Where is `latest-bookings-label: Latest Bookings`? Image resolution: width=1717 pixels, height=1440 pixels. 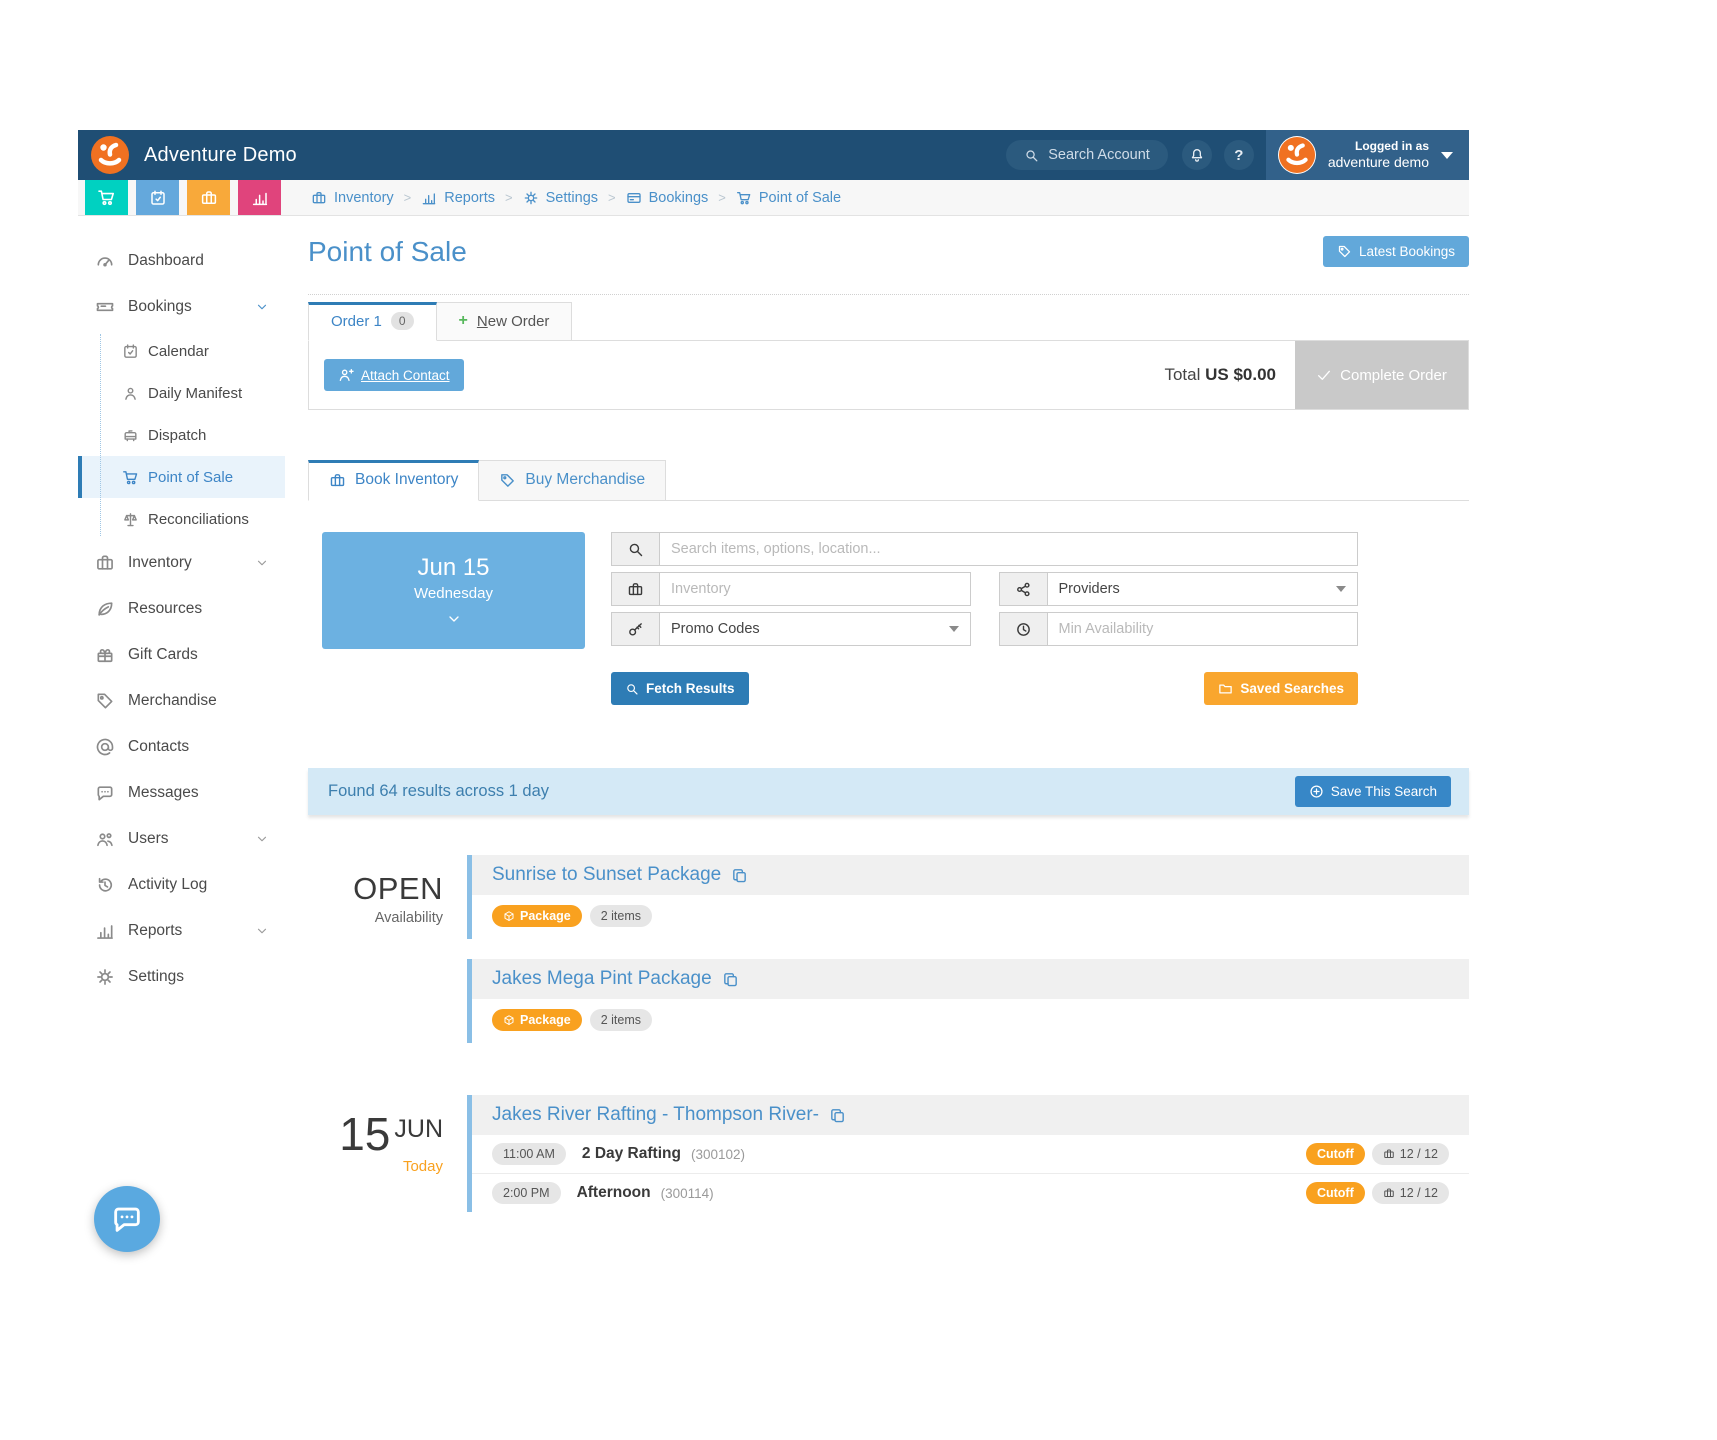 latest-bookings-label: Latest Bookings is located at coordinates (1406, 251).